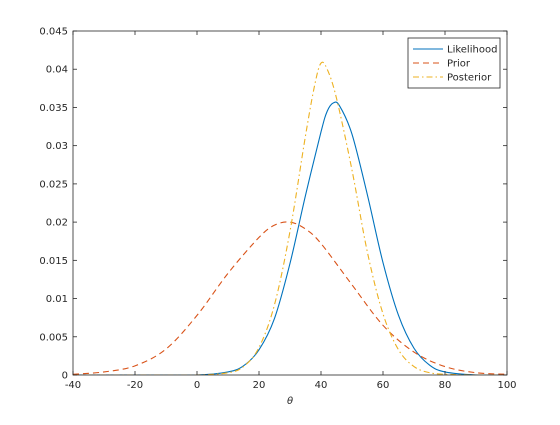 This screenshot has width=560, height=425. What do you see at coordinates (65, 376) in the screenshot?
I see `y-tick-label: 0` at bounding box center [65, 376].